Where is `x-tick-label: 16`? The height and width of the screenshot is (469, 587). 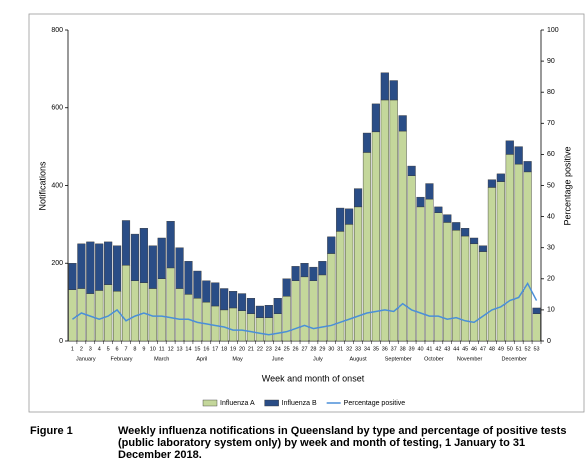 x-tick-label: 16 is located at coordinates (206, 349).